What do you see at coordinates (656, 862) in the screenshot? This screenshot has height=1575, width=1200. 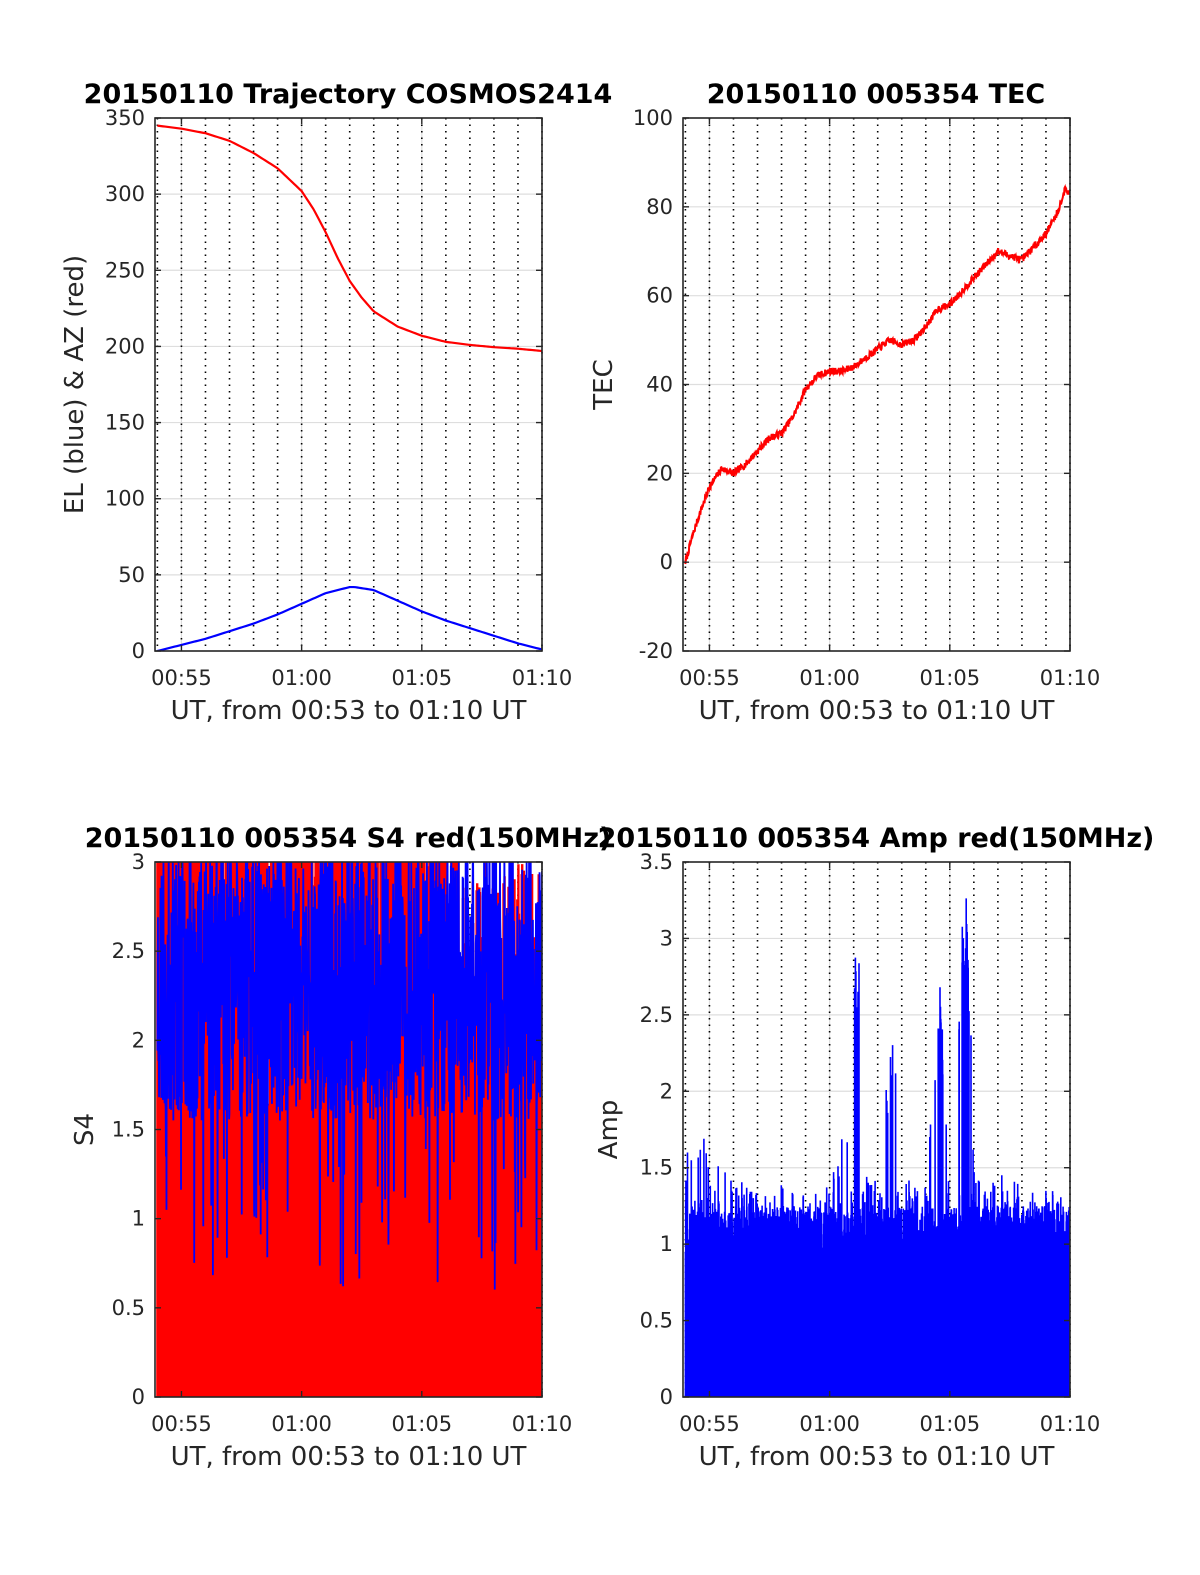 I see `y-tick-label: 3.5` at bounding box center [656, 862].